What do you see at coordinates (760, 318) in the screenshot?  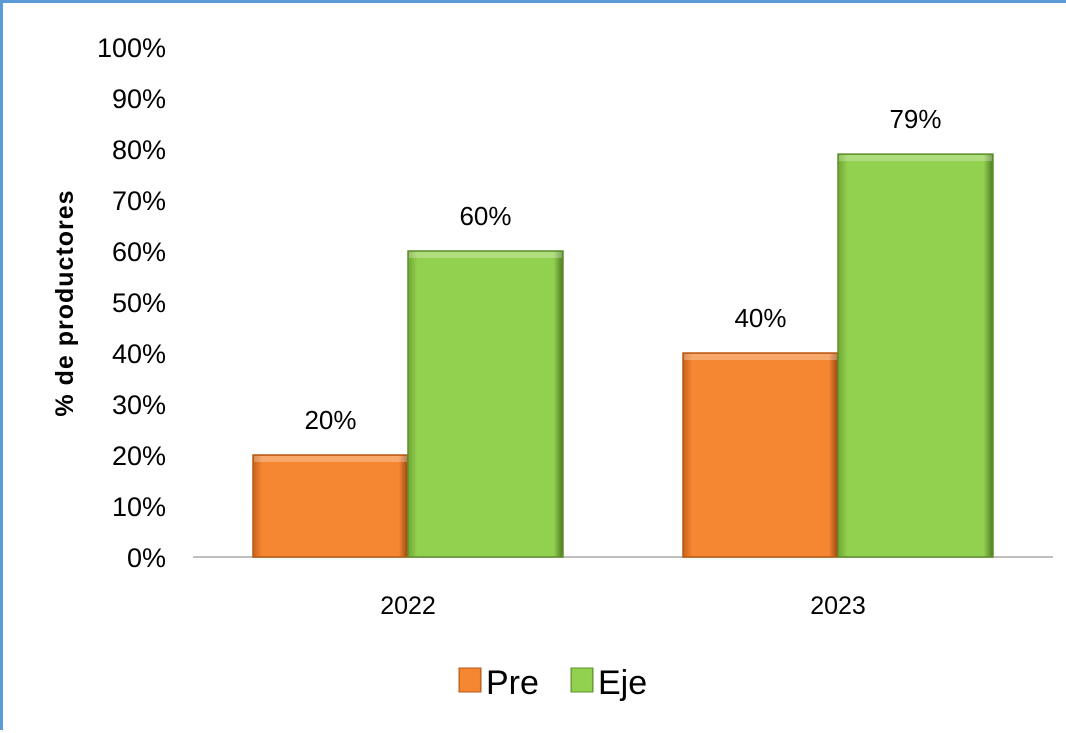 I see `data-label: 40%` at bounding box center [760, 318].